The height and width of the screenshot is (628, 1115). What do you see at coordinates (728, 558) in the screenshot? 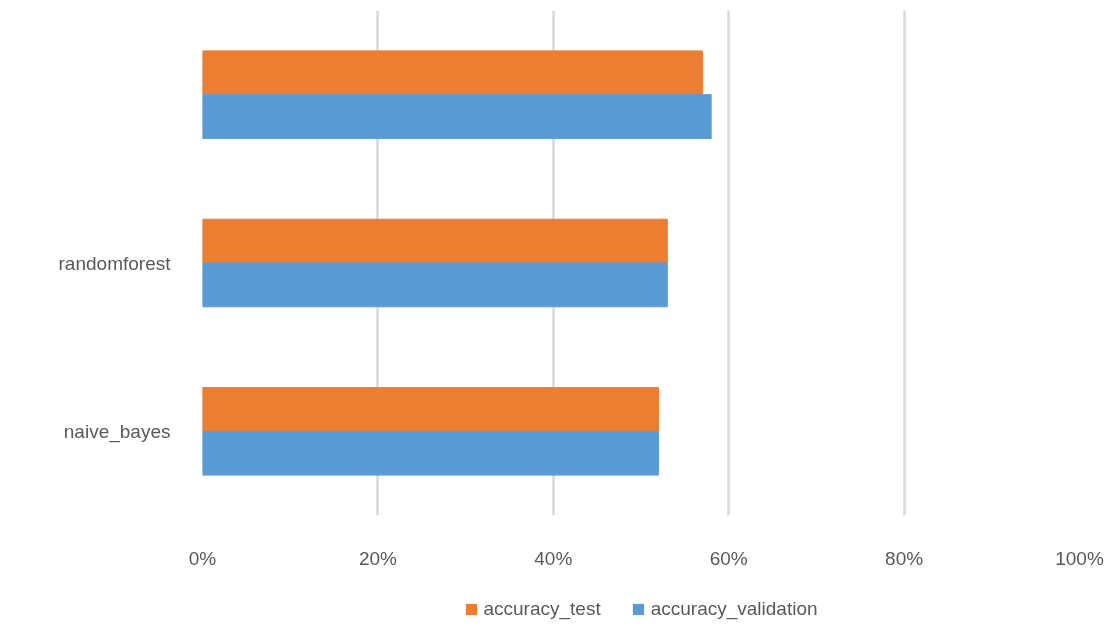
I see `x-tick-label: 60%` at bounding box center [728, 558].